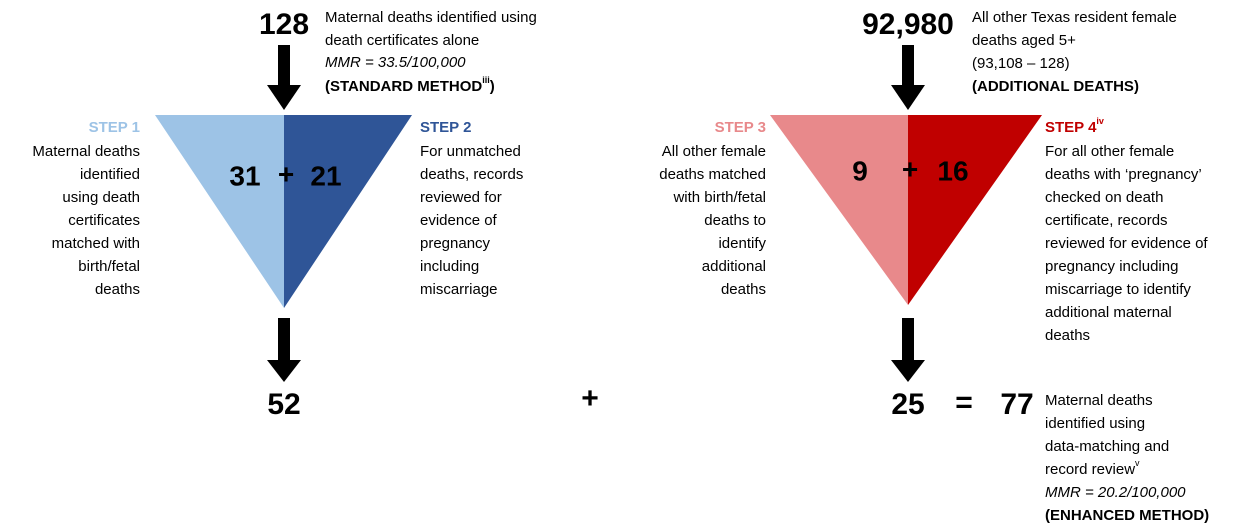 The width and height of the screenshot is (1249, 527). What do you see at coordinates (96, 243) in the screenshot?
I see `text-line: matched with` at bounding box center [96, 243].